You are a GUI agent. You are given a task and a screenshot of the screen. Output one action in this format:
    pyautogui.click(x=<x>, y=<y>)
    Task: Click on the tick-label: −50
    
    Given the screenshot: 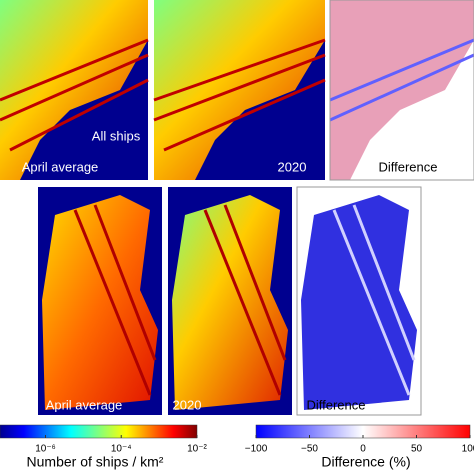 What is the action you would take?
    pyautogui.click(x=309, y=449)
    